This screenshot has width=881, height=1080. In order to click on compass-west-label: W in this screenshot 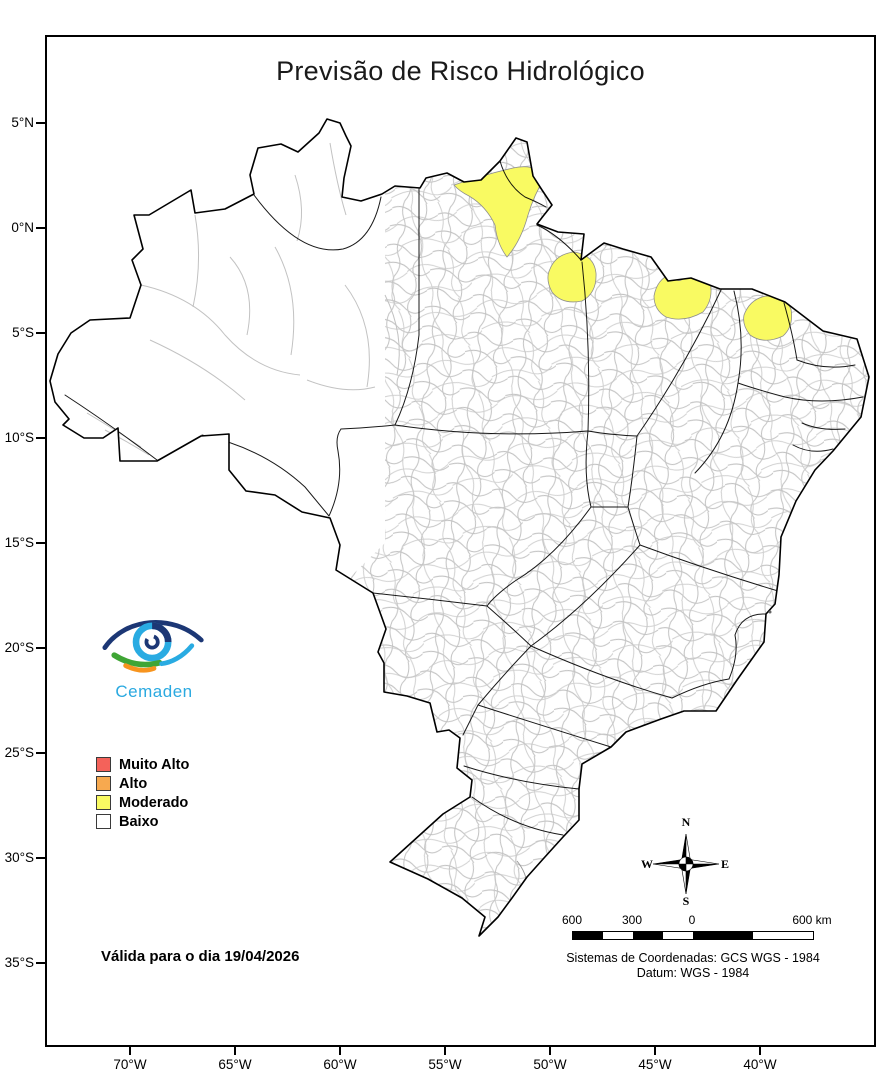, I will do `click(647, 864)`.